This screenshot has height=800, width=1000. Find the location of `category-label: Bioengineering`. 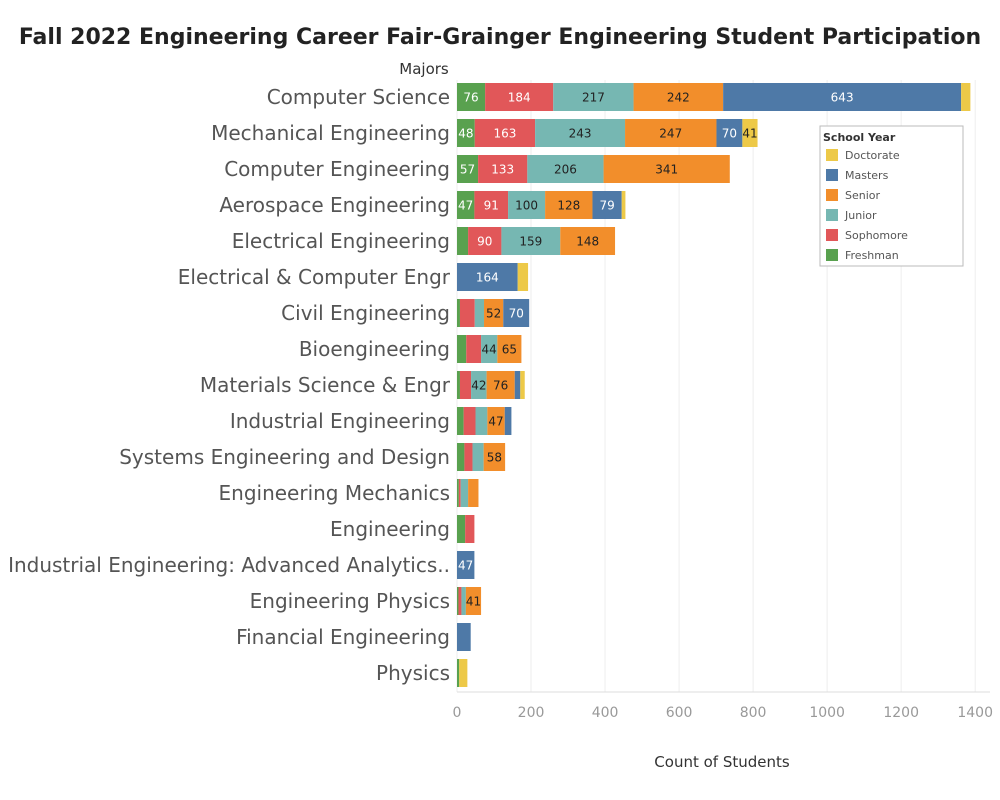

category-label: Bioengineering is located at coordinates (374, 349).